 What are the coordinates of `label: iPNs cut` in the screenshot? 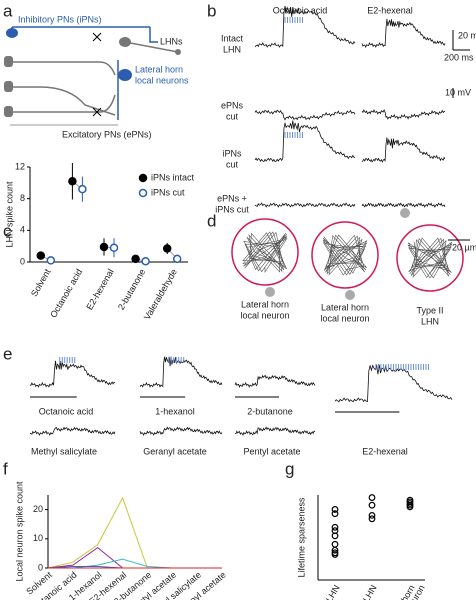 It's located at (232, 209).